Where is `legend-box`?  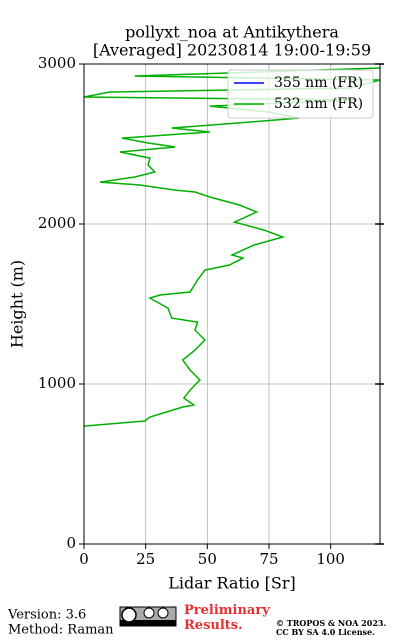 legend-box is located at coordinates (300, 94).